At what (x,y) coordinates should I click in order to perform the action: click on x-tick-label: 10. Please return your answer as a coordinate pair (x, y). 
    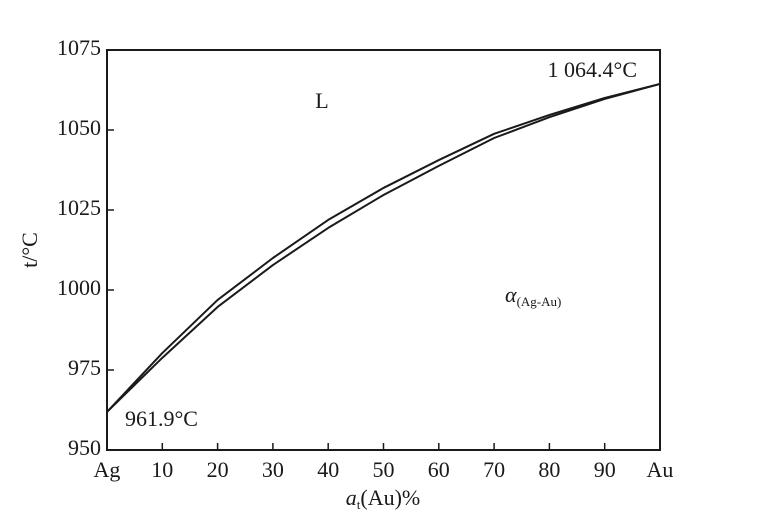
    Looking at the image, I should click on (162, 469).